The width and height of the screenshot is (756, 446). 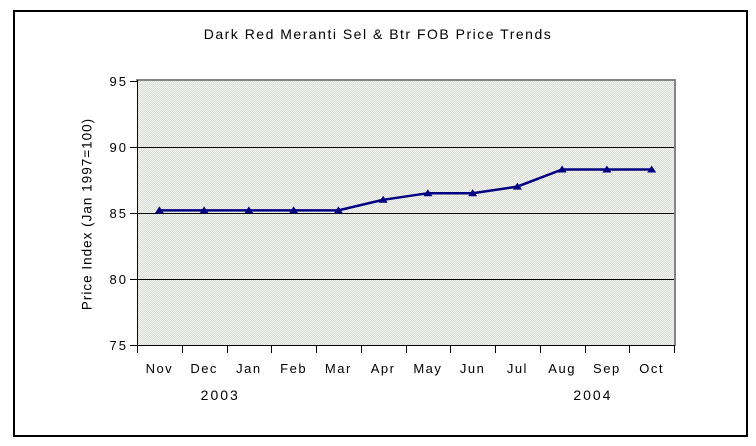 What do you see at coordinates (405, 190) in the screenshot?
I see `price-index-line` at bounding box center [405, 190].